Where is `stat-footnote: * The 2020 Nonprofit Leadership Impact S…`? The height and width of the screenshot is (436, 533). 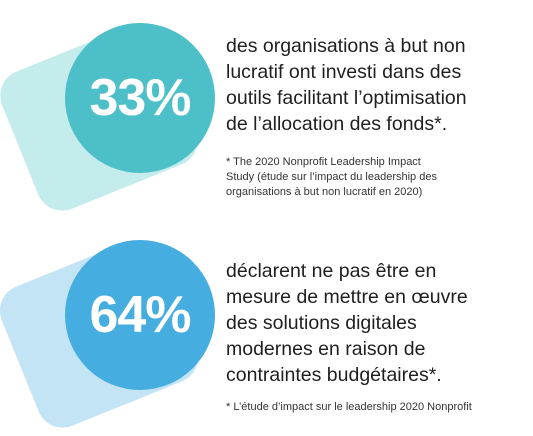 stat-footnote: * The 2020 Nonprofit Leadership Impact S… is located at coordinates (331, 177).